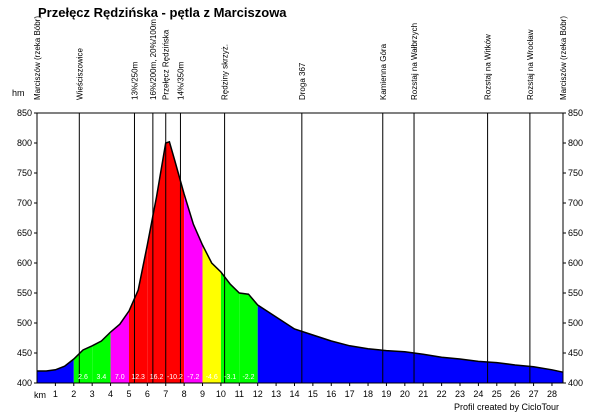  Describe the element at coordinates (488, 67) in the screenshot. I see `landmark-label-10: Rozstaj na Witków` at that location.